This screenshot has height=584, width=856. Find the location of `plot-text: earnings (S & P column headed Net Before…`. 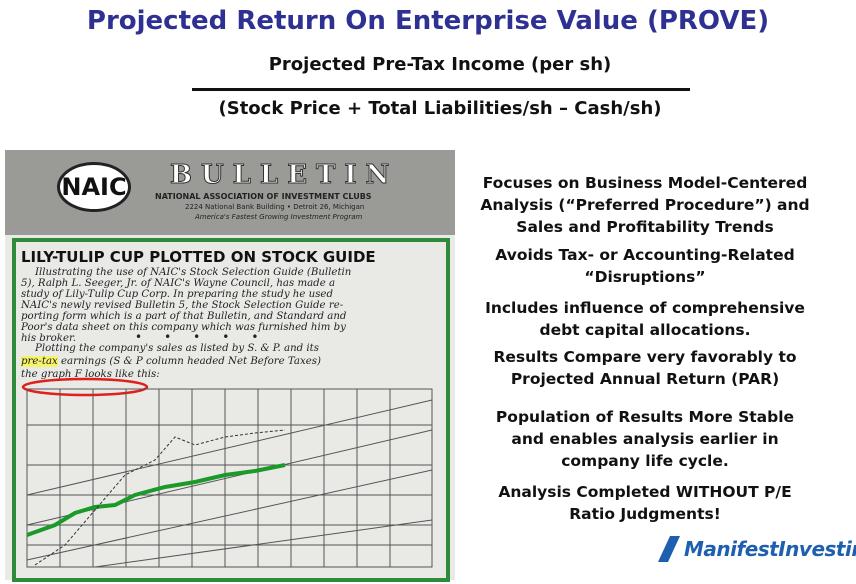

plot-text: earnings (S & P column headed Net Before… is located at coordinates (189, 361).